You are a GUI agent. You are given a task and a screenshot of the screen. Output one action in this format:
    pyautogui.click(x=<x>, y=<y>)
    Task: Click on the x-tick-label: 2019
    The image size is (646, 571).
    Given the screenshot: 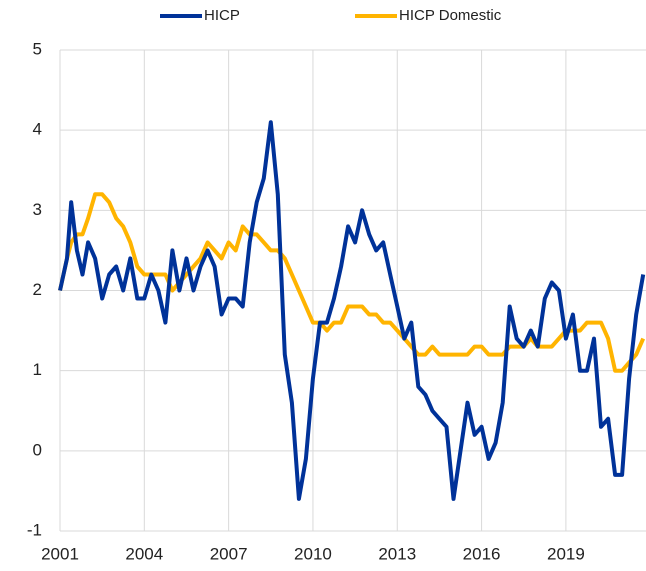 What is the action you would take?
    pyautogui.click(x=566, y=553)
    